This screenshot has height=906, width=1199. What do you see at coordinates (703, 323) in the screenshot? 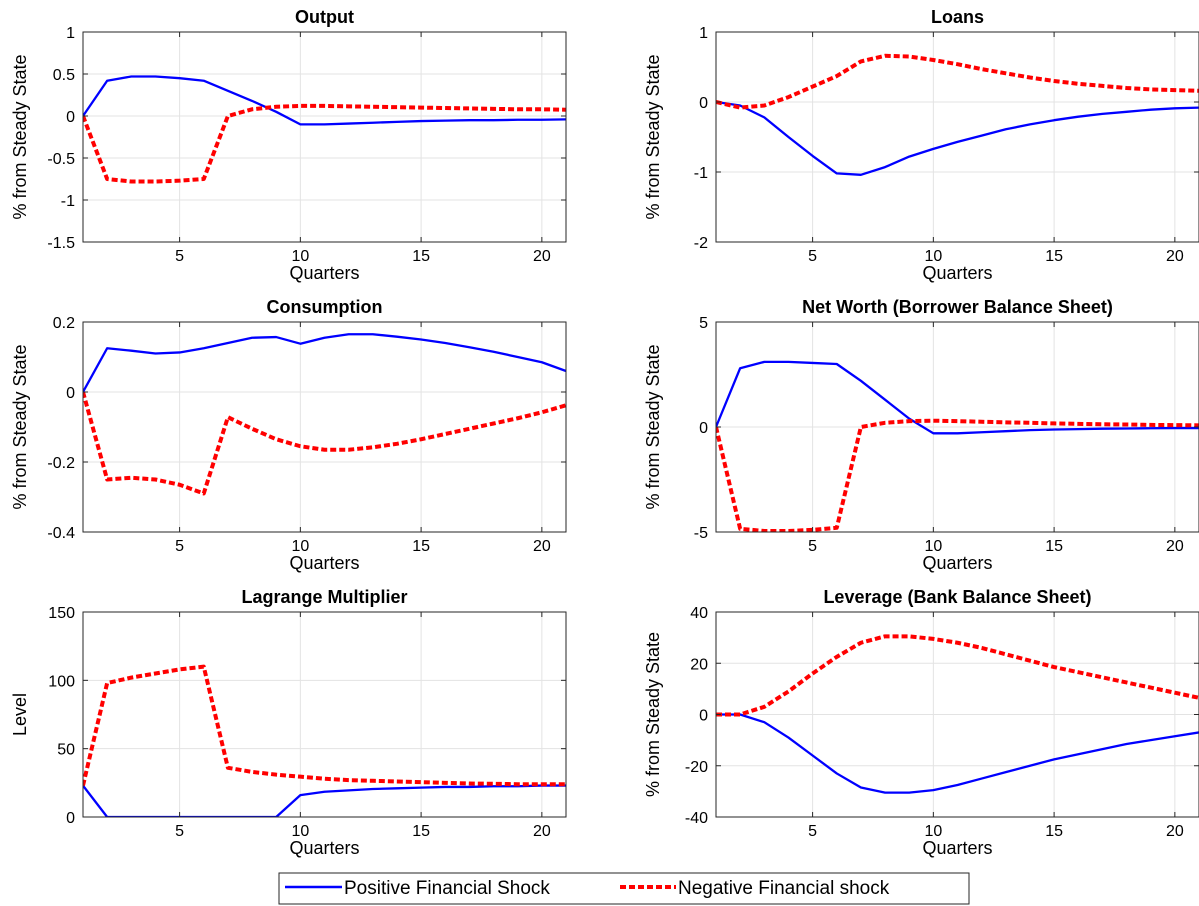
I see `y-tick-label: 5` at bounding box center [703, 323].